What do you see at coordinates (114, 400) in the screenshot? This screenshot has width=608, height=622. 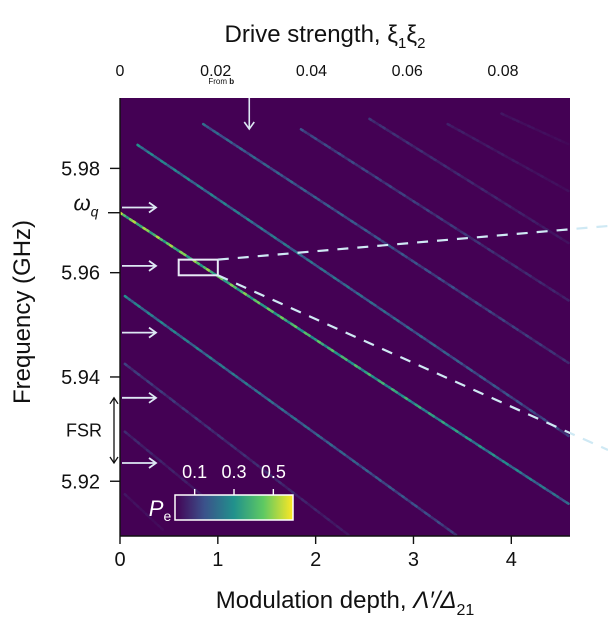 I see `fsr-arrow-top` at bounding box center [114, 400].